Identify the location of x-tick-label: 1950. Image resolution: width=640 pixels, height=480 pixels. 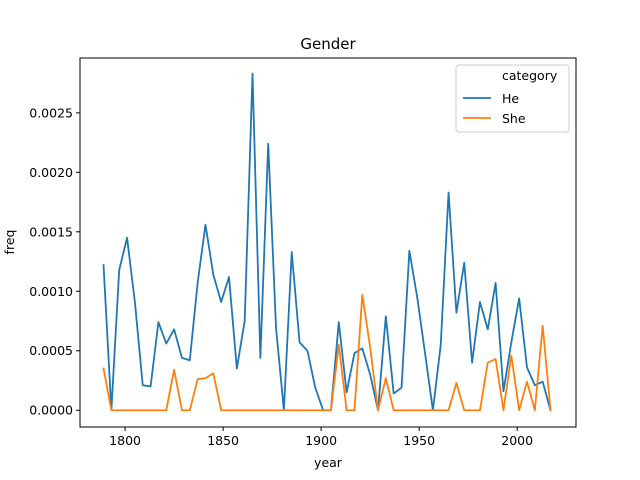
(419, 440).